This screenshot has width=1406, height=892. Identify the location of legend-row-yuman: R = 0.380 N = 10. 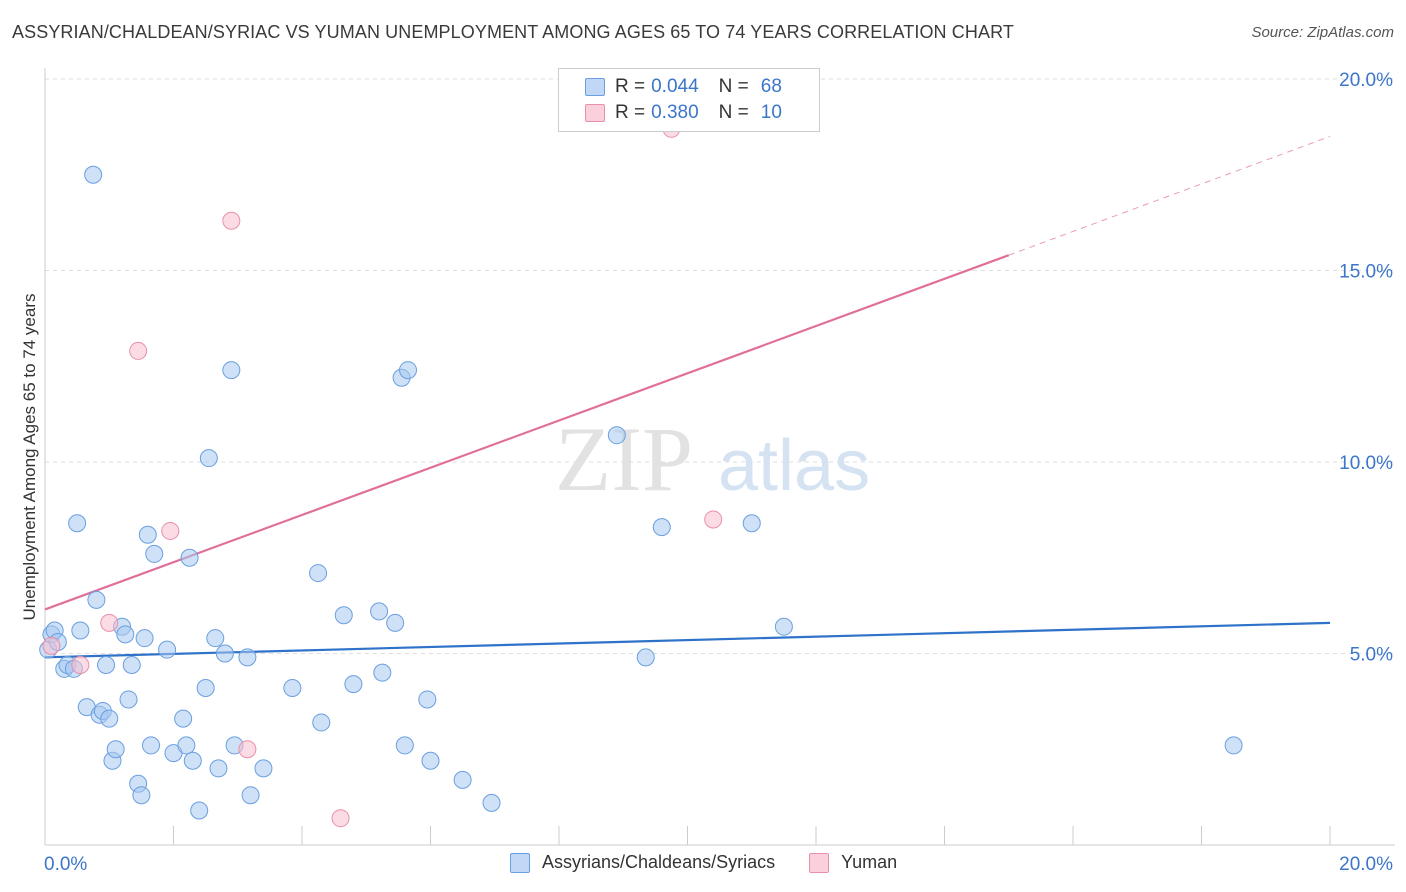
(683, 113).